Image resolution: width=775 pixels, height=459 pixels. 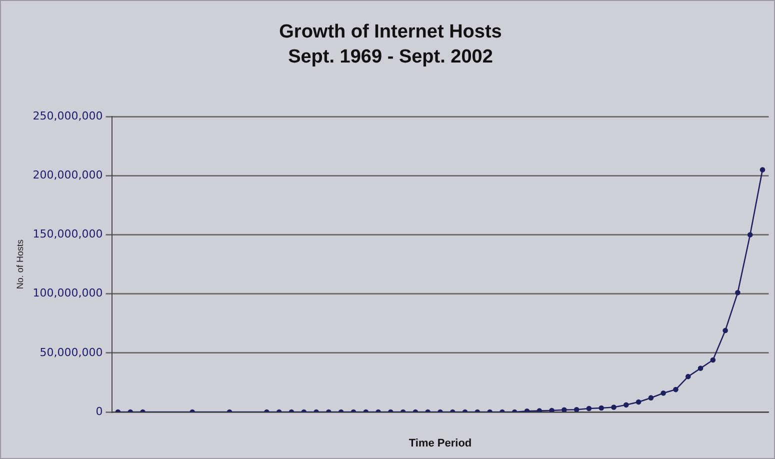 I want to click on y-tick-label: 250,000,000, so click(x=67, y=115).